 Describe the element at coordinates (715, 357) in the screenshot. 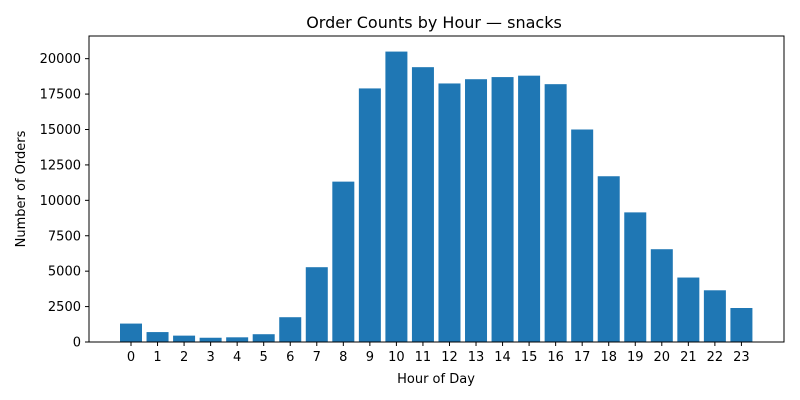

I see `x-tick-label: 22` at that location.